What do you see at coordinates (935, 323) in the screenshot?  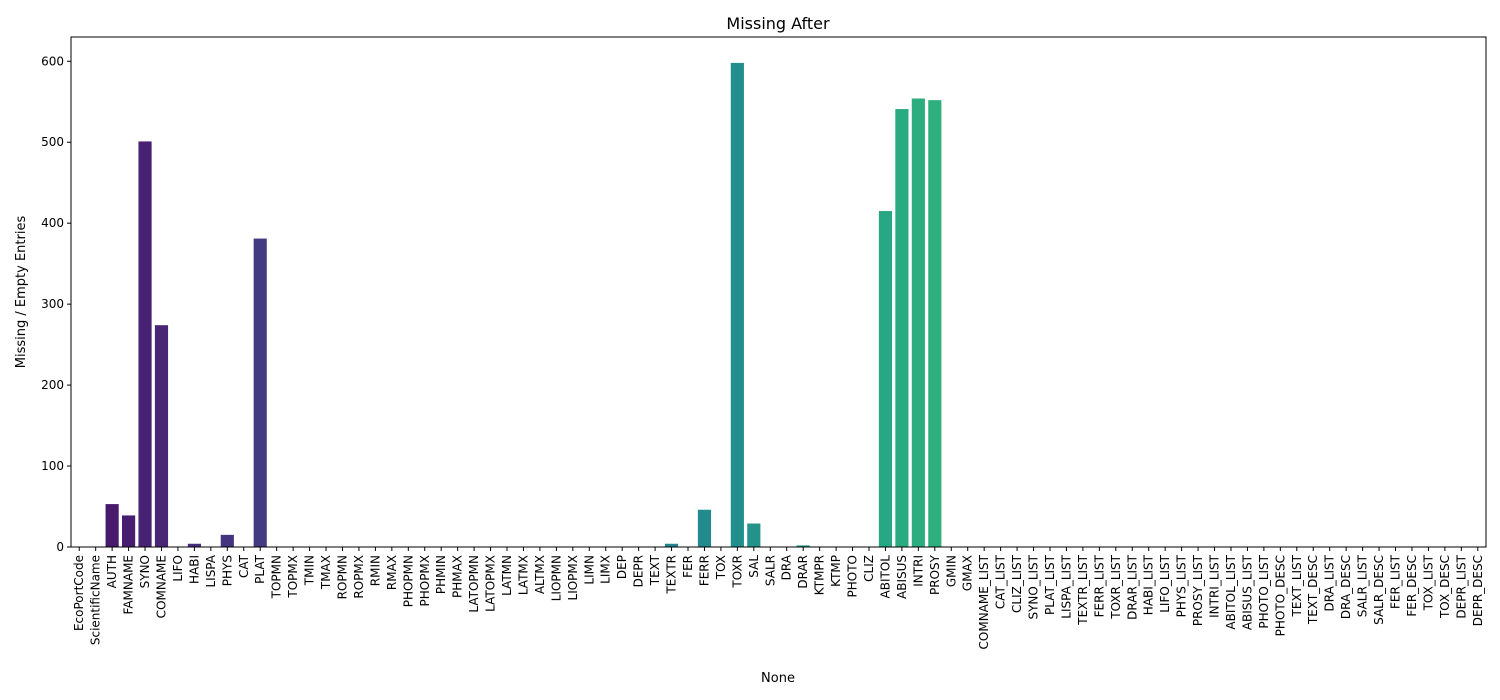 I see `bar-prosy` at bounding box center [935, 323].